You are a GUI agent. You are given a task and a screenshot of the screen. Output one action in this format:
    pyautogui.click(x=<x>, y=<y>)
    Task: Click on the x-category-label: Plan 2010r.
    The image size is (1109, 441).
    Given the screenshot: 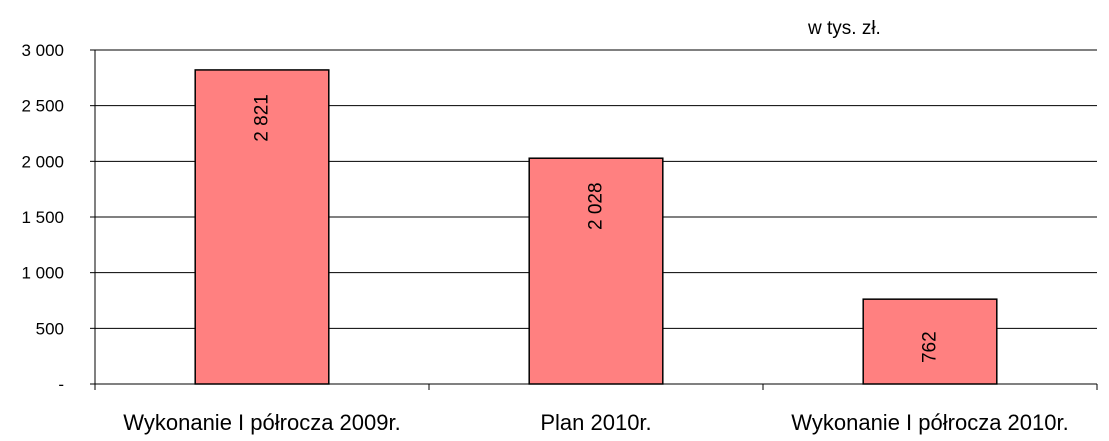 What is the action you would take?
    pyautogui.click(x=595, y=422)
    